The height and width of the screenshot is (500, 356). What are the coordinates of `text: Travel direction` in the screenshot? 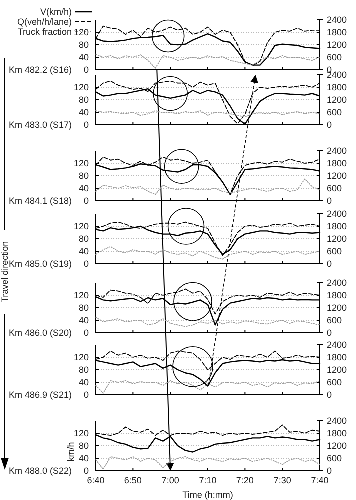 It's located at (5, 272).